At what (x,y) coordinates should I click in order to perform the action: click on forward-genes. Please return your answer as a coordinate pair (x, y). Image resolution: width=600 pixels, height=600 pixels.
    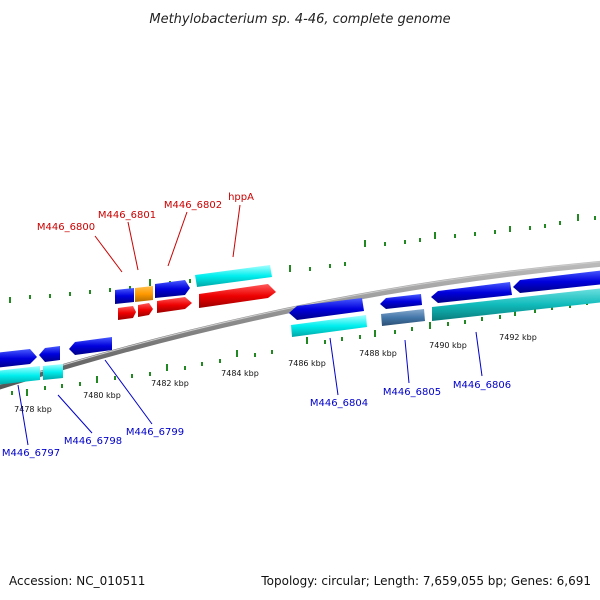
    Looking at the image, I should click on (195, 292).